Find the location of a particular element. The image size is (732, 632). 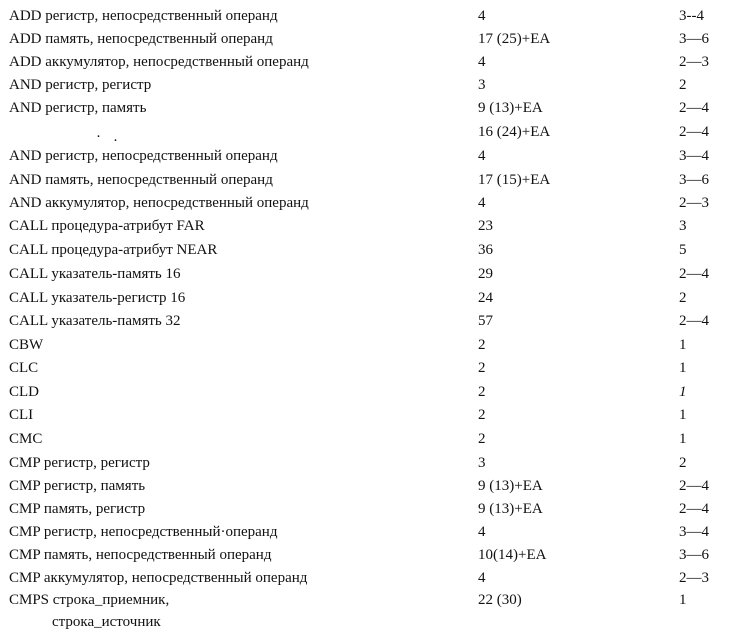

cycles-cell: 22 (30) is located at coordinates (500, 600).